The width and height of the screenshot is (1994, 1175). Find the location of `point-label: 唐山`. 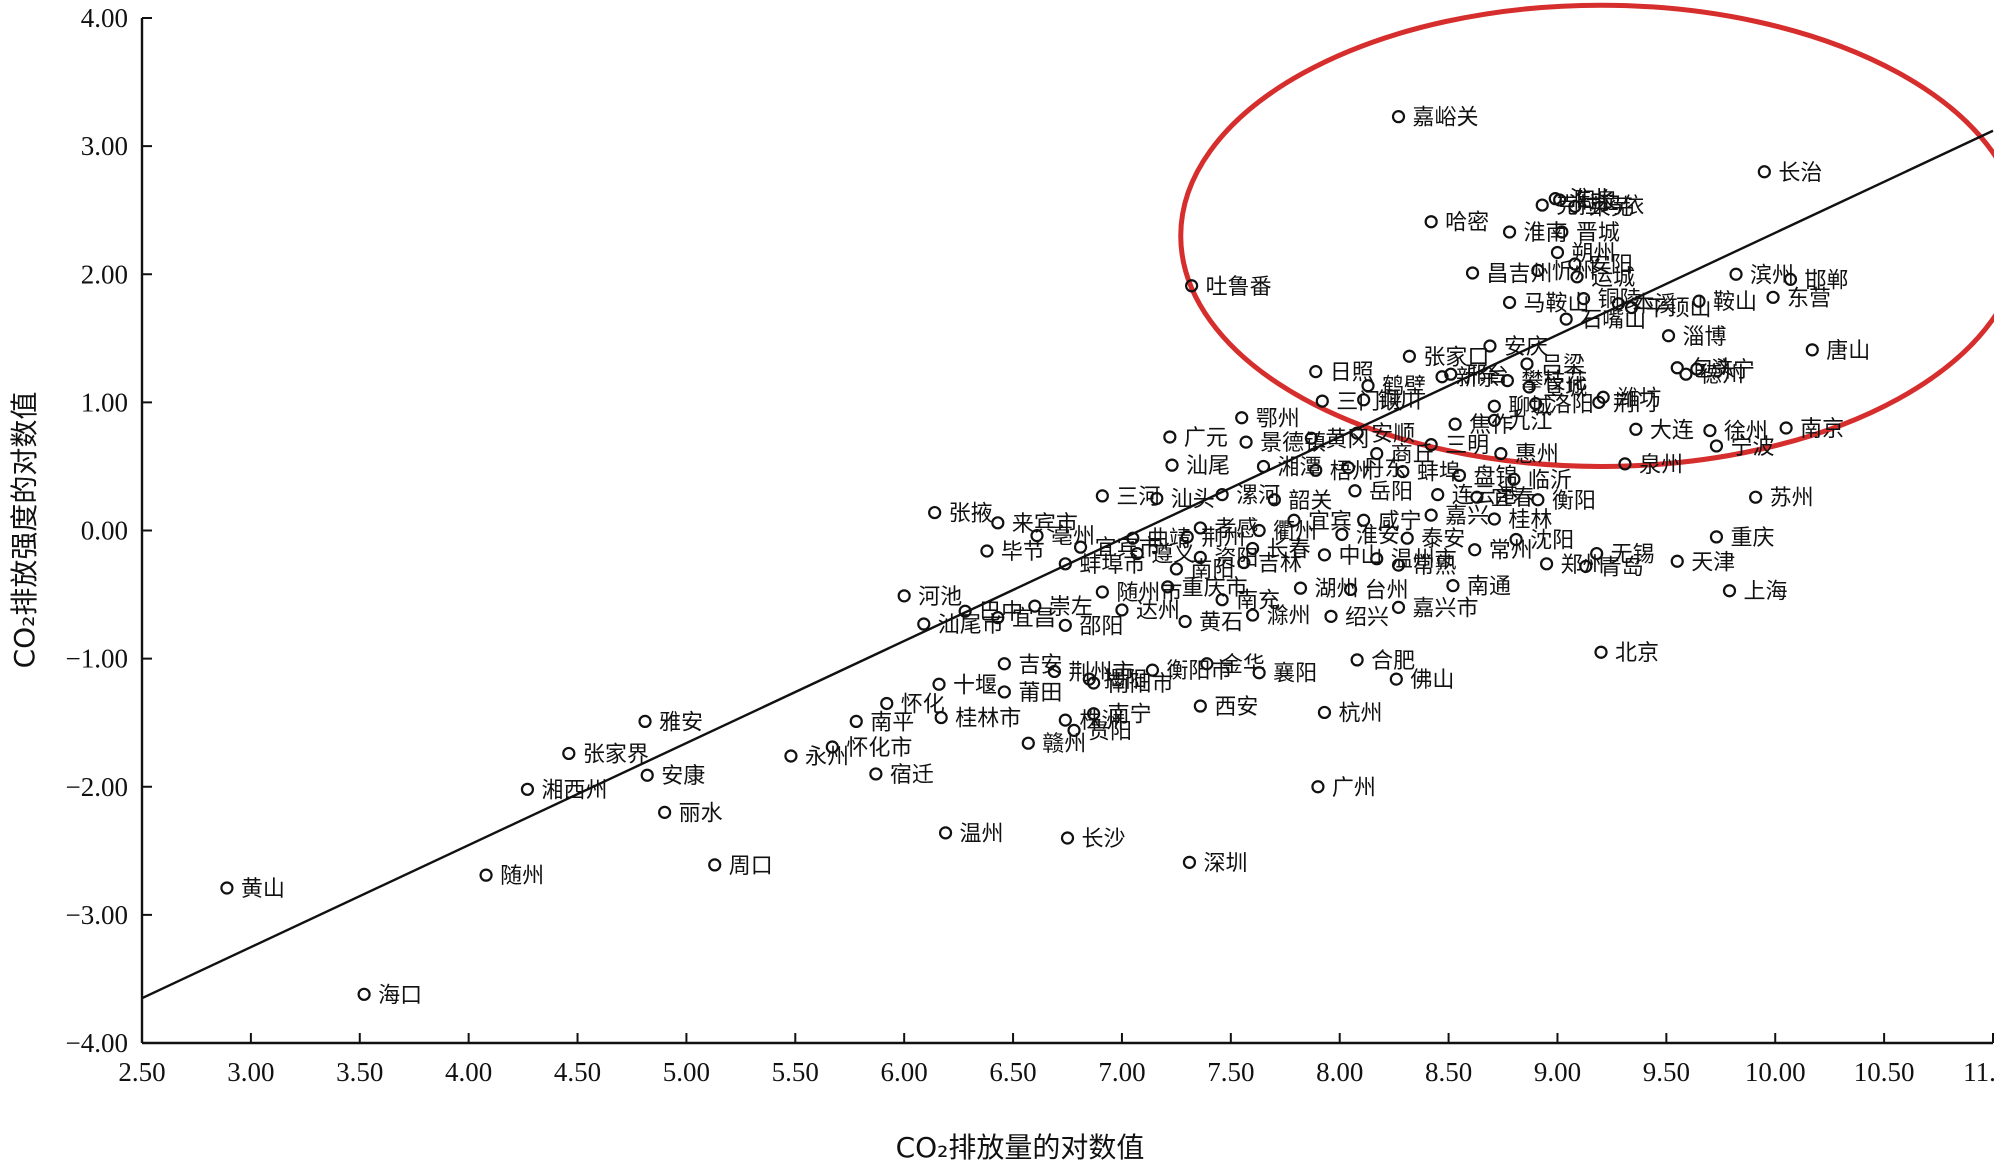

point-label: 唐山 is located at coordinates (1848, 351).